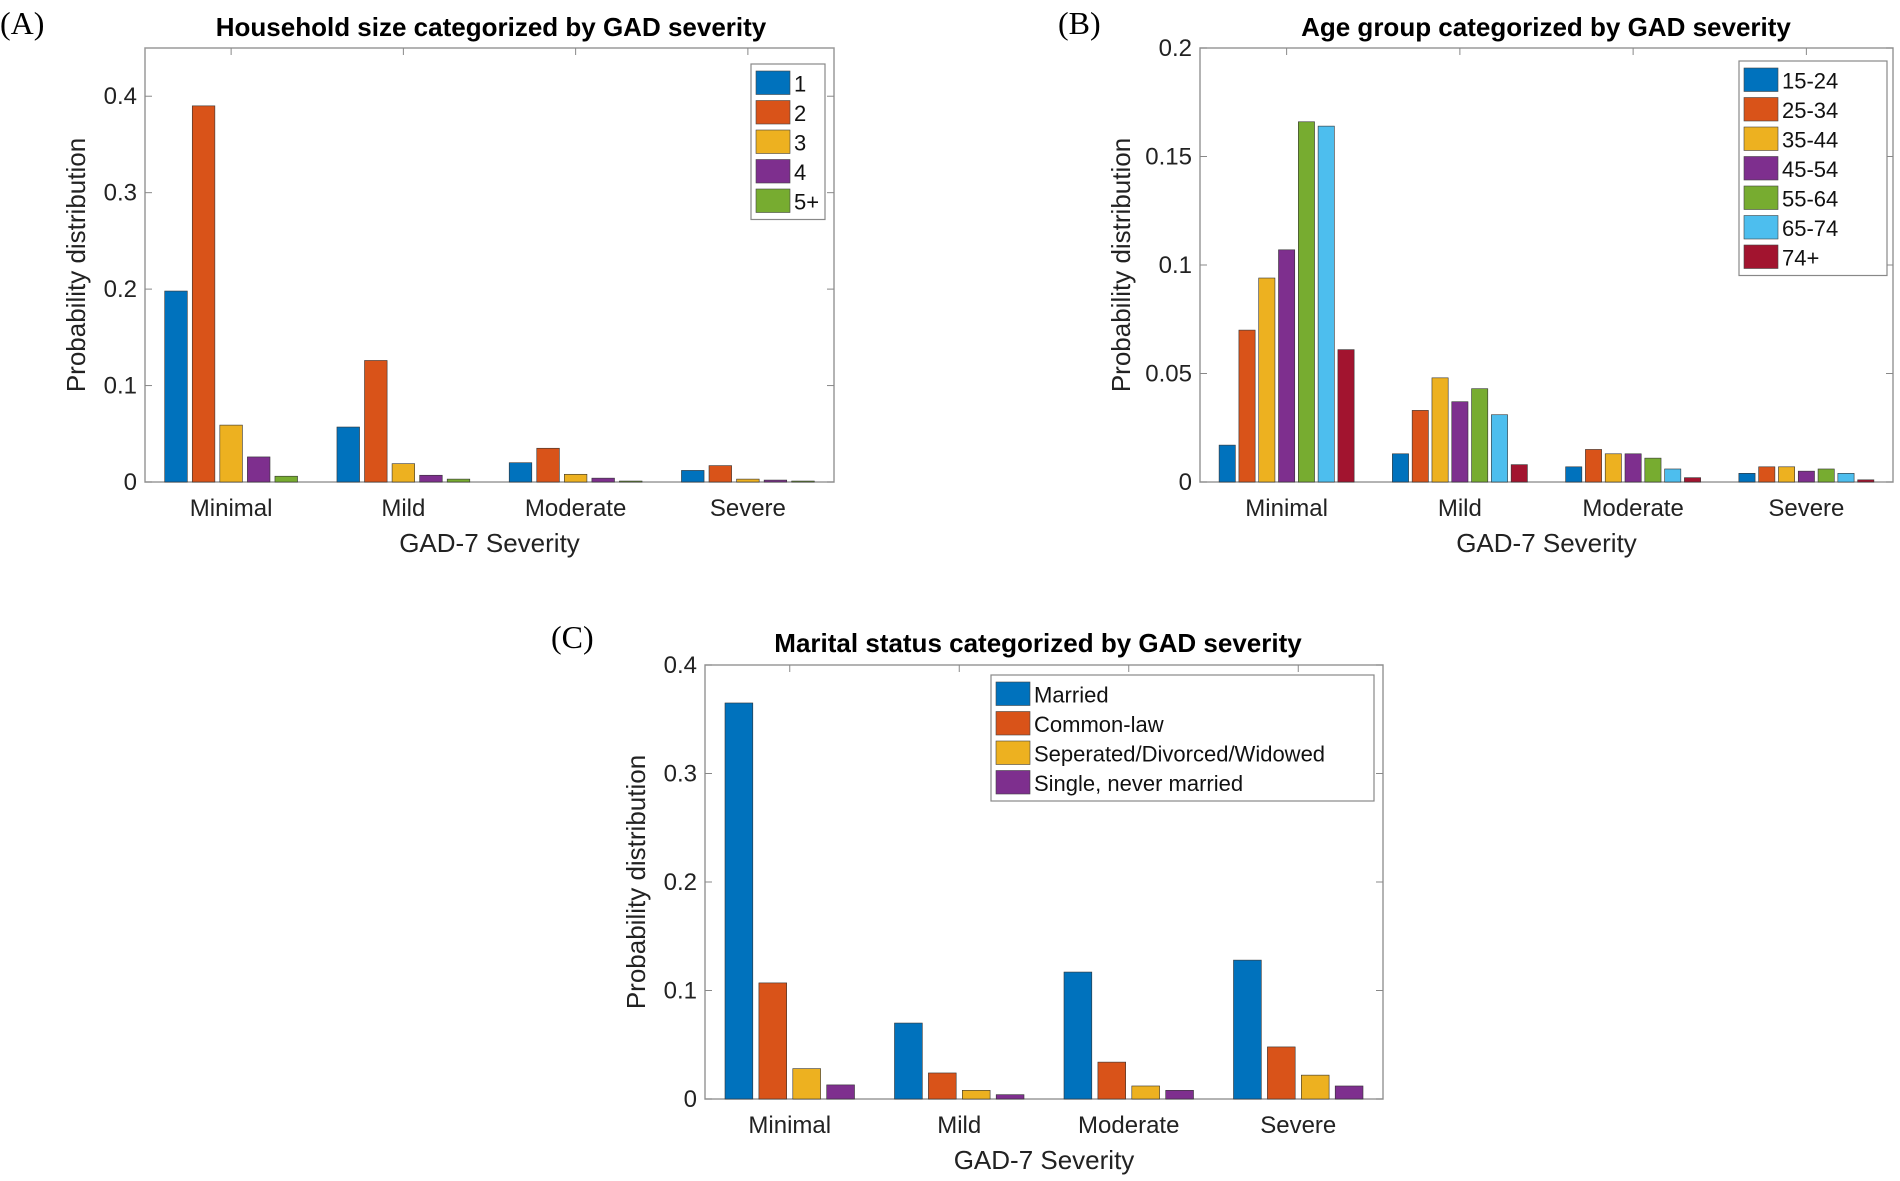 The image size is (1900, 1181). Describe the element at coordinates (1800, 258) in the screenshot. I see `legend-label: 74+` at that location.